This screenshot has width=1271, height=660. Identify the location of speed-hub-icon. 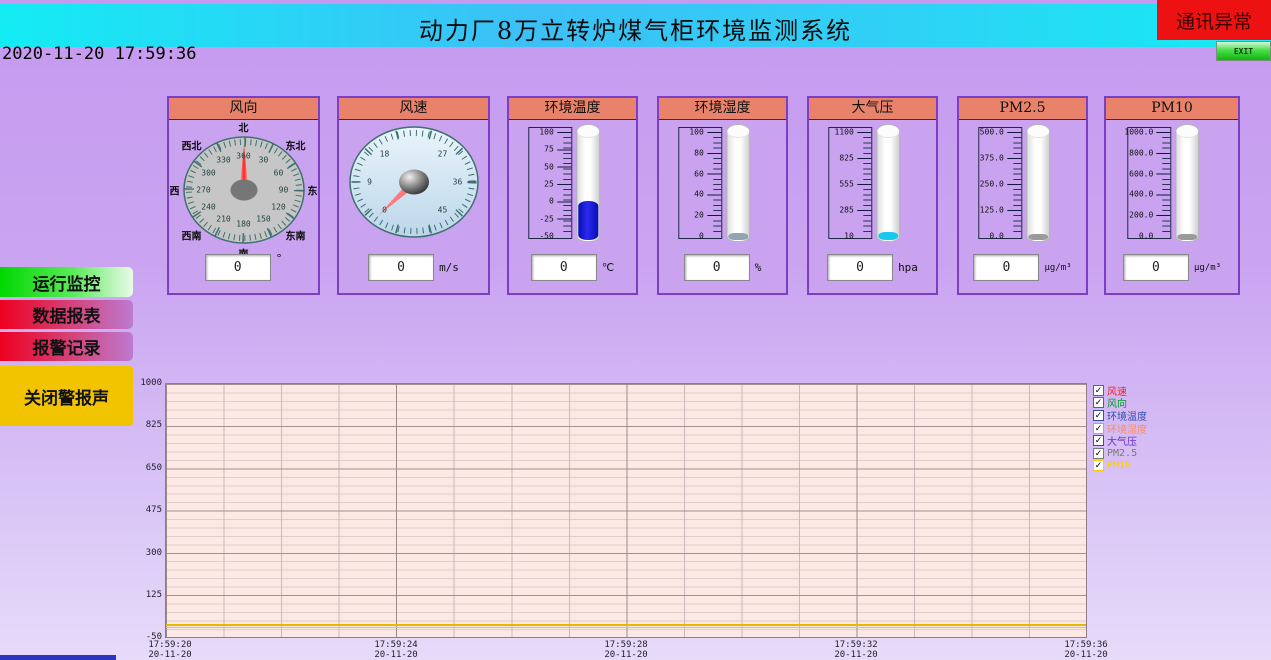
(413, 182).